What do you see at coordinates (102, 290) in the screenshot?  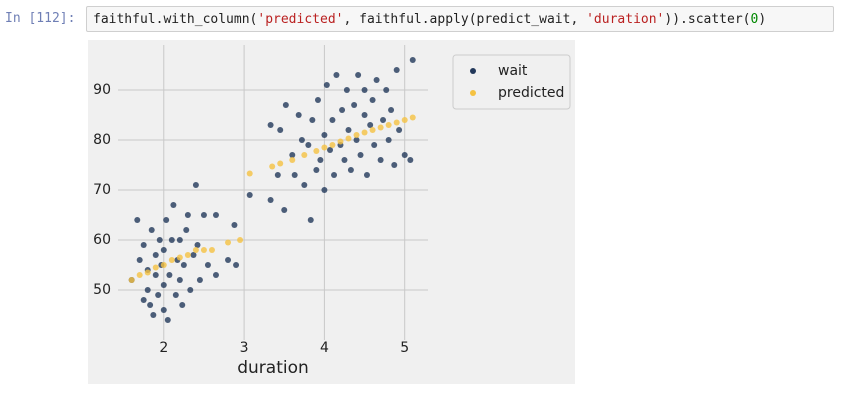 I see `y-tick-label: 50` at bounding box center [102, 290].